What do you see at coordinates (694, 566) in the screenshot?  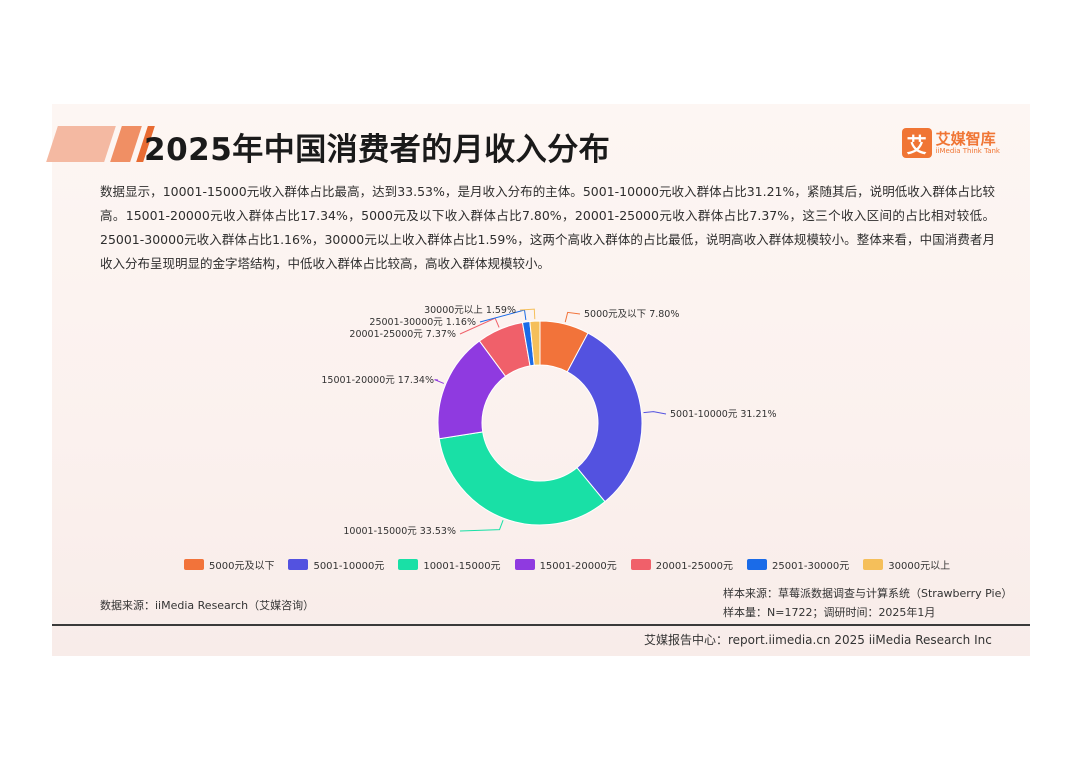 I see `legend-label: 20001-25000元` at bounding box center [694, 566].